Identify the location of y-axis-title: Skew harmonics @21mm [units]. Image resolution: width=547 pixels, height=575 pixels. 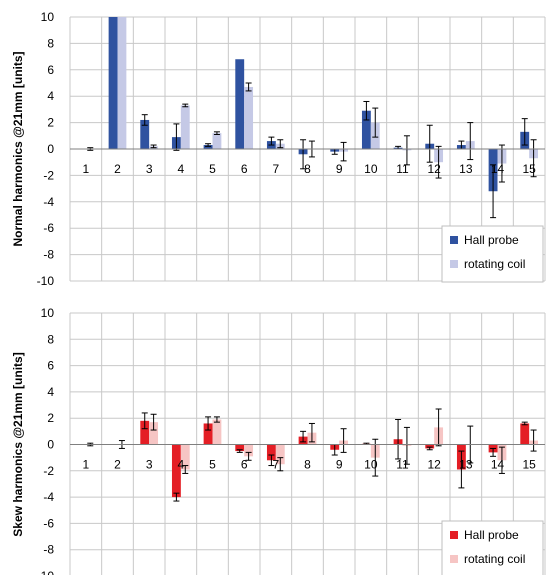
(18, 444).